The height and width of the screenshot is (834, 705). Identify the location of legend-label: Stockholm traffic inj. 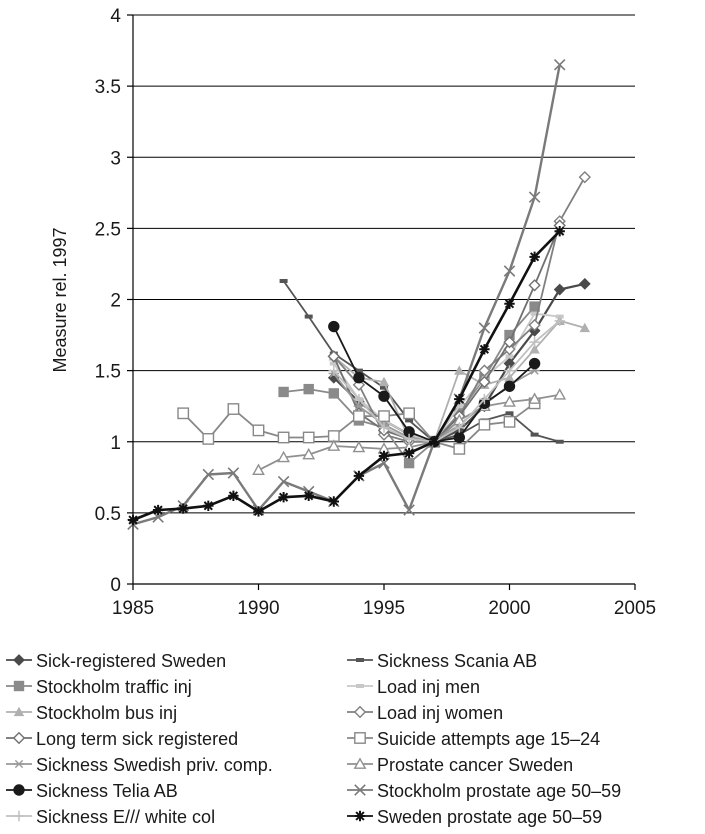
(114, 687).